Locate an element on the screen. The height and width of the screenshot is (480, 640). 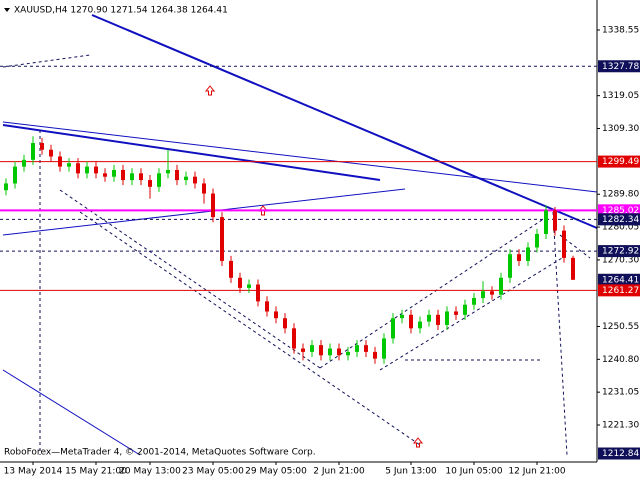
y-tick-label: 1240.80 is located at coordinates (620, 360).